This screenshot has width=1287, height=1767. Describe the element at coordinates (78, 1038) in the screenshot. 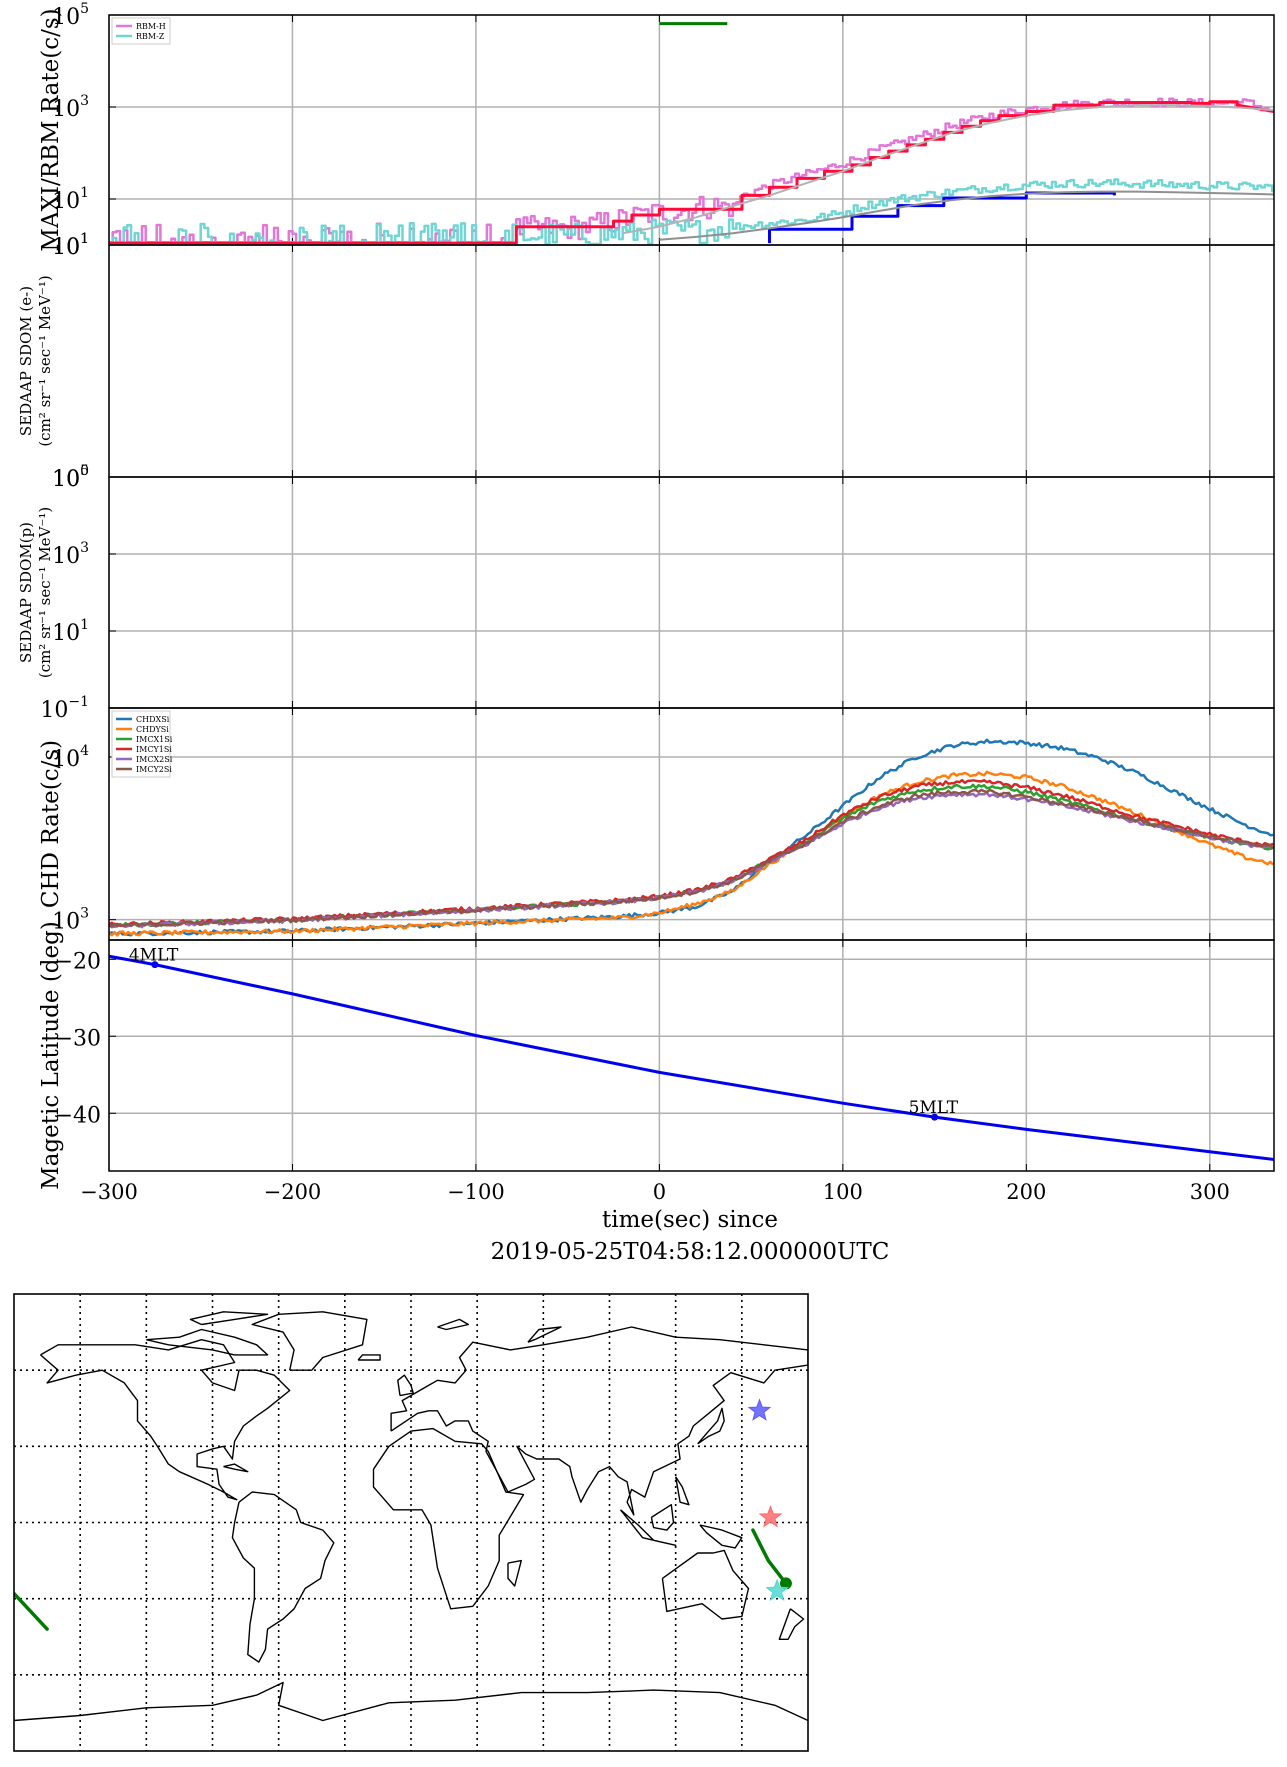

I see `y-tick-label: −30` at that location.